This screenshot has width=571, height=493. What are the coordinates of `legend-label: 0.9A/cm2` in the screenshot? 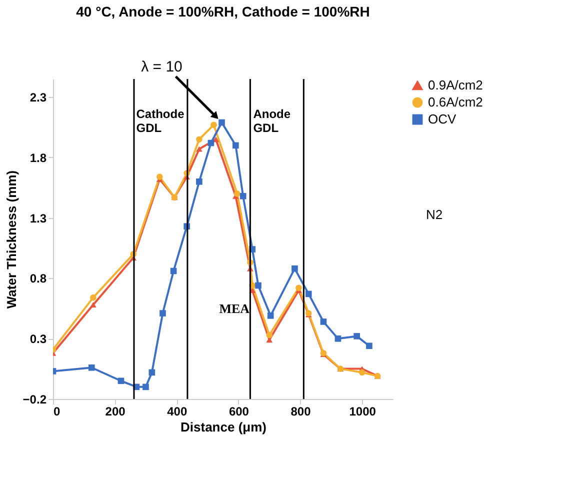 It's located at (455, 85).